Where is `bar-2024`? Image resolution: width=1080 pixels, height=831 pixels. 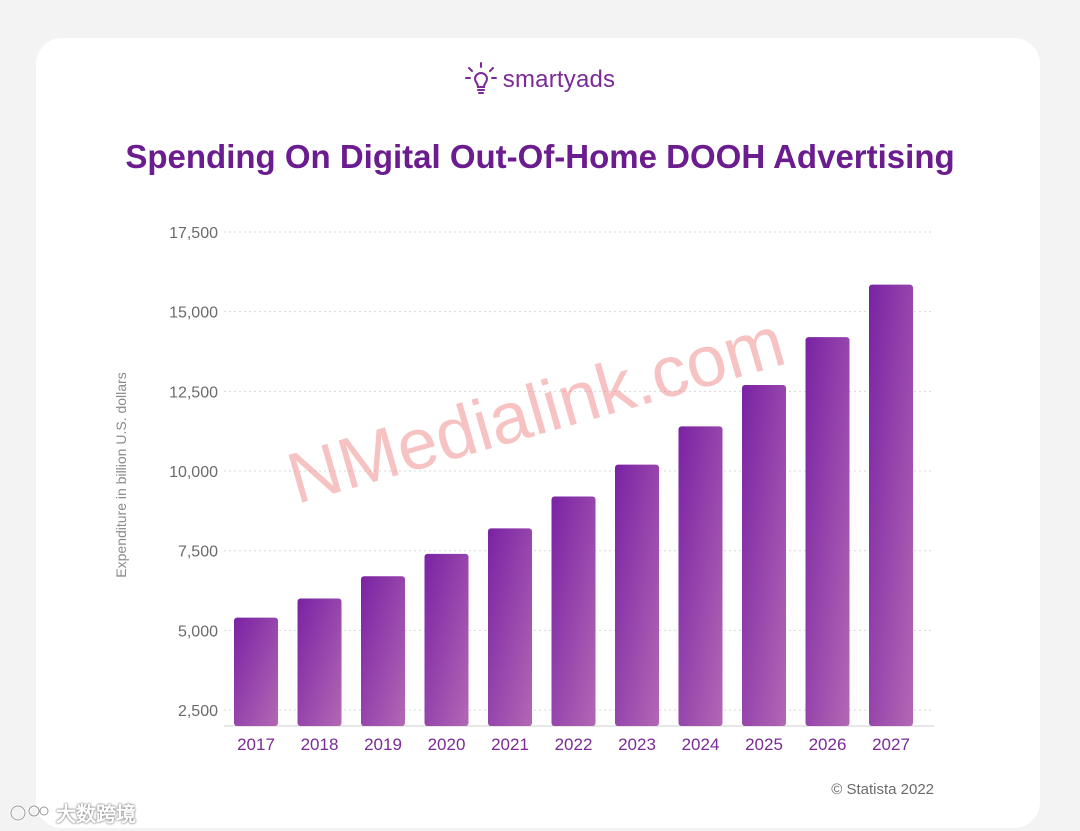 bar-2024 is located at coordinates (700, 576).